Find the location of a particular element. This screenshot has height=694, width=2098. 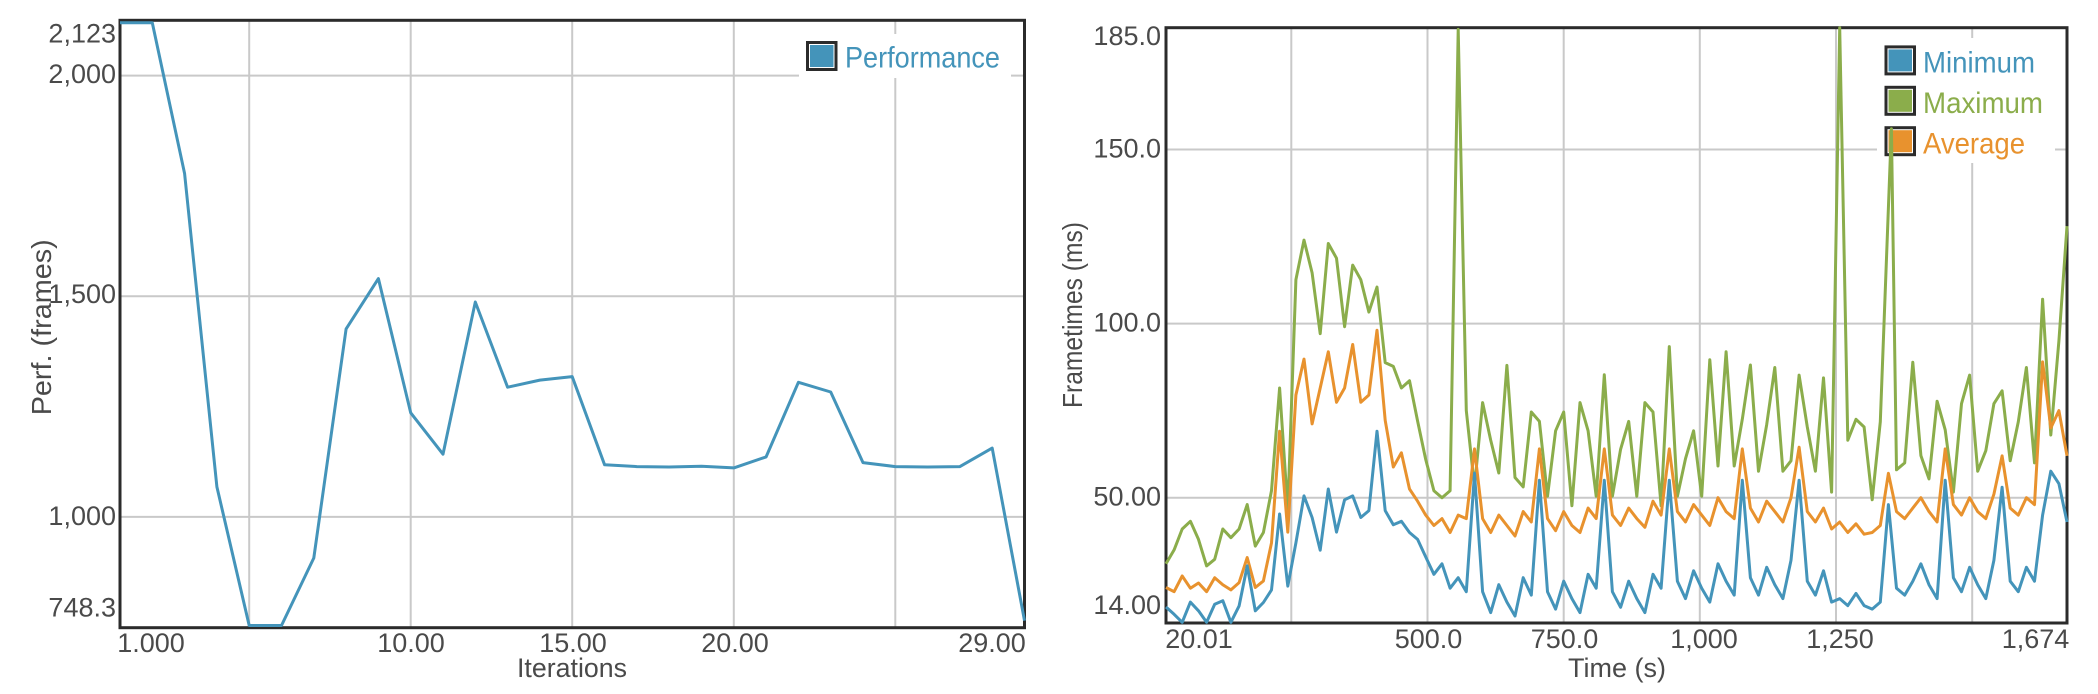

svg-text: Average is located at coordinates (1974, 144).